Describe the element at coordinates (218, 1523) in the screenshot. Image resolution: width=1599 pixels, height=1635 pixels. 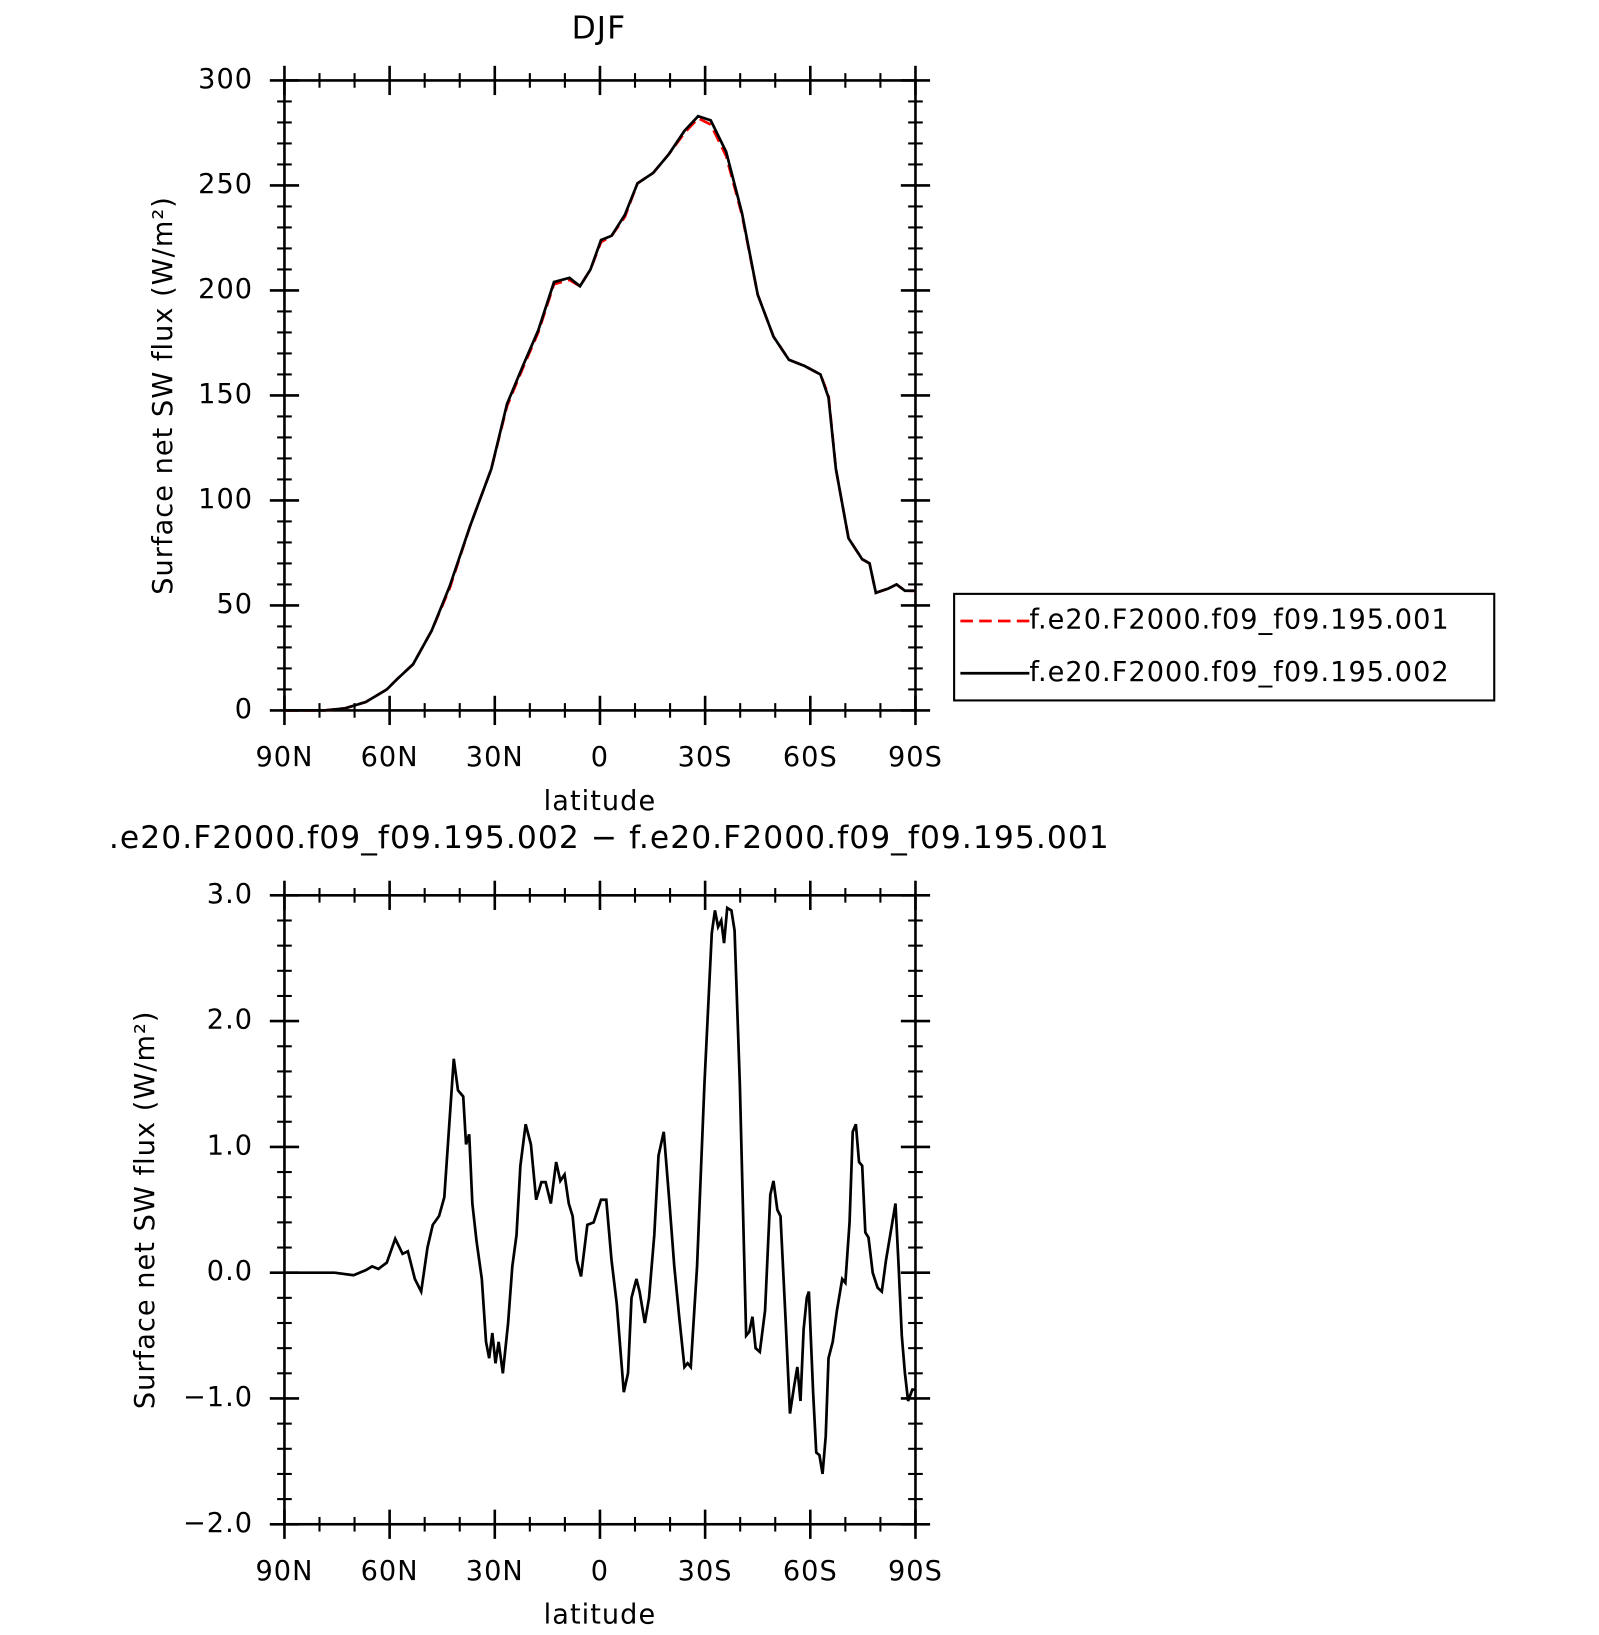
I see `y-tick-label: −2.0` at that location.